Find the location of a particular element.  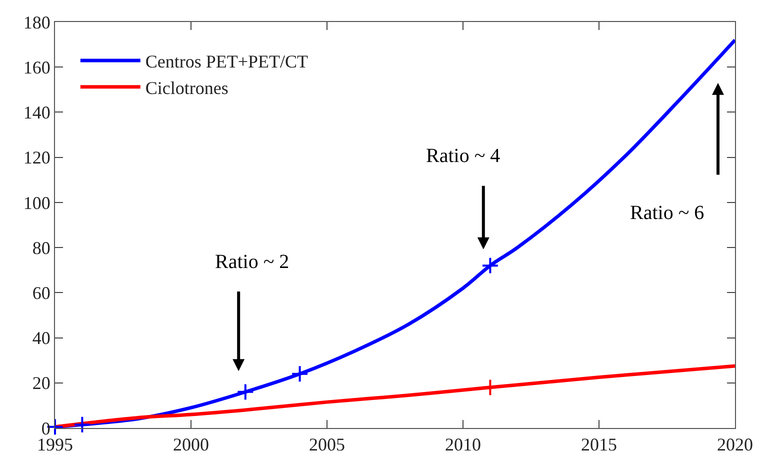

x-tick-label: 2000 is located at coordinates (191, 444).